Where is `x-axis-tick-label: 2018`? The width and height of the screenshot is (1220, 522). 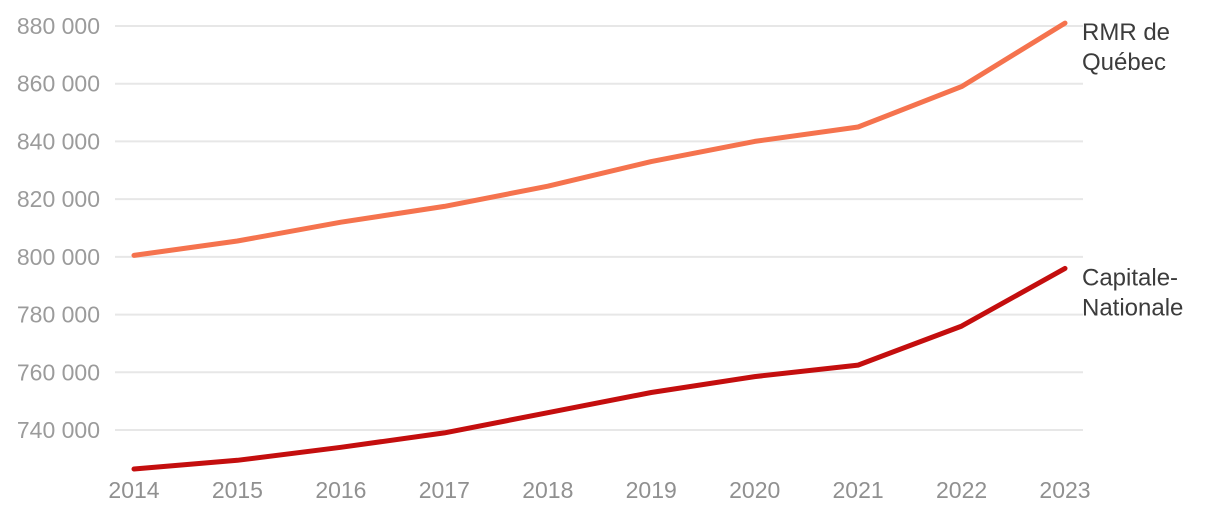
x-axis-tick-label: 2018 is located at coordinates (547, 490).